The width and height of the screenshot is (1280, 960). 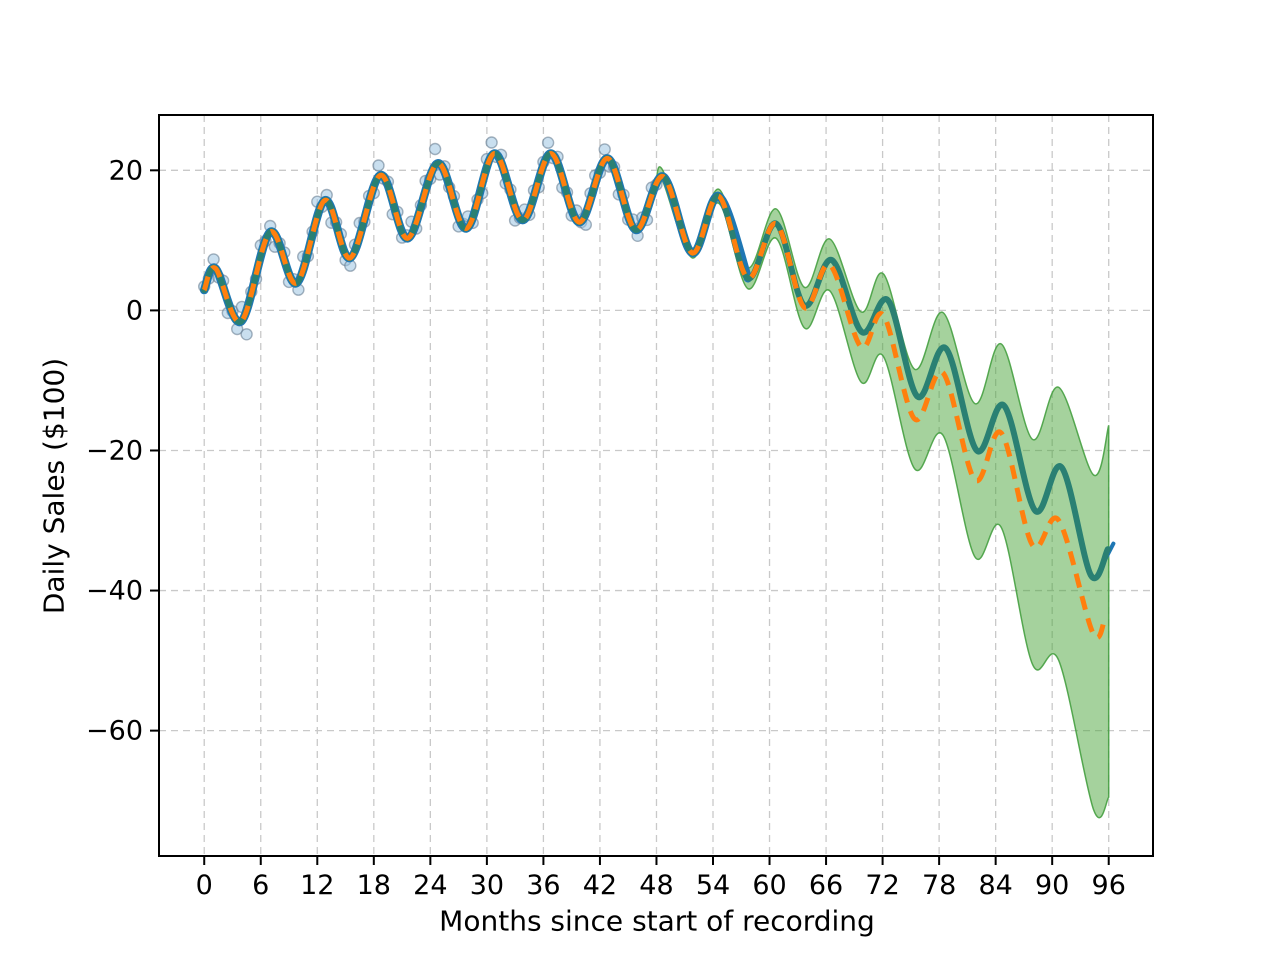 I want to click on x-tick-label: 96, so click(x=1109, y=885).